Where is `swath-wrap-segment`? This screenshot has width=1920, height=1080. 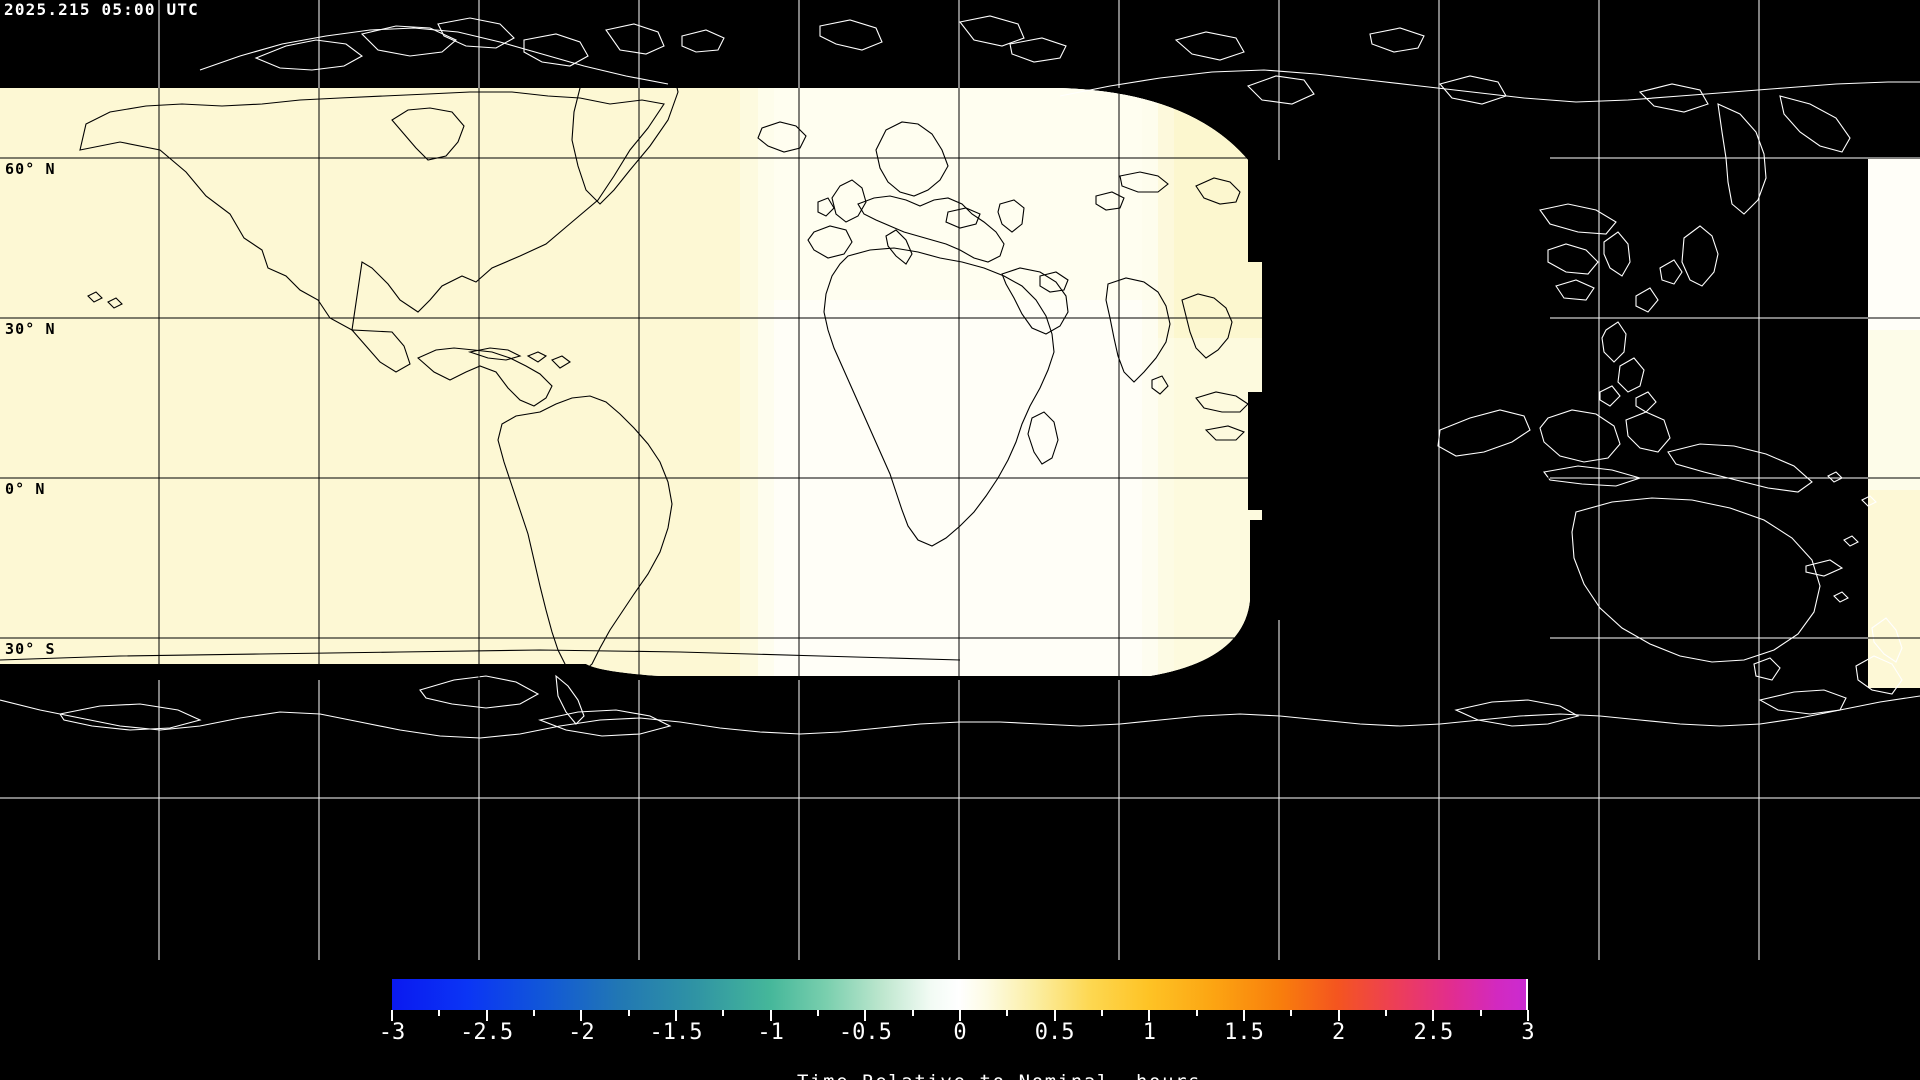 swath-wrap-segment is located at coordinates (1894, 423).